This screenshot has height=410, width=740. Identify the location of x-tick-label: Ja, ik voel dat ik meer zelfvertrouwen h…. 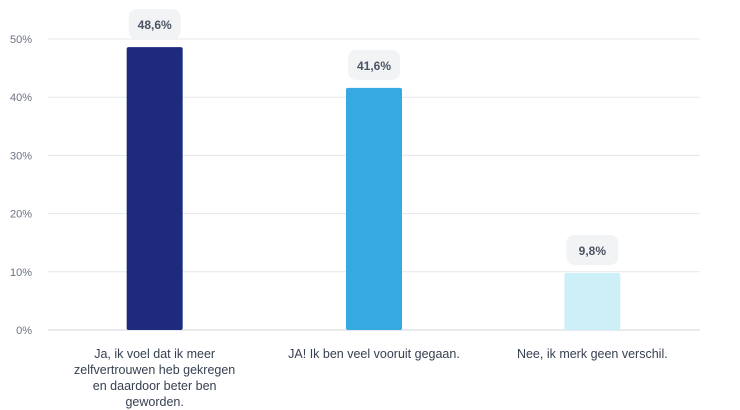
(155, 378).